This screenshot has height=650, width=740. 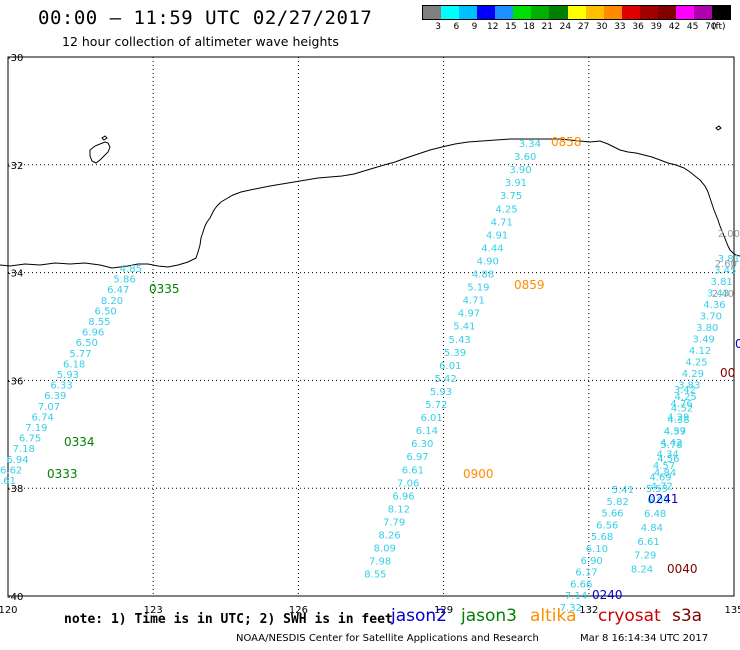 What do you see at coordinates (11, 470) in the screenshot?
I see `wave-height-value: 6.62` at bounding box center [11, 470].